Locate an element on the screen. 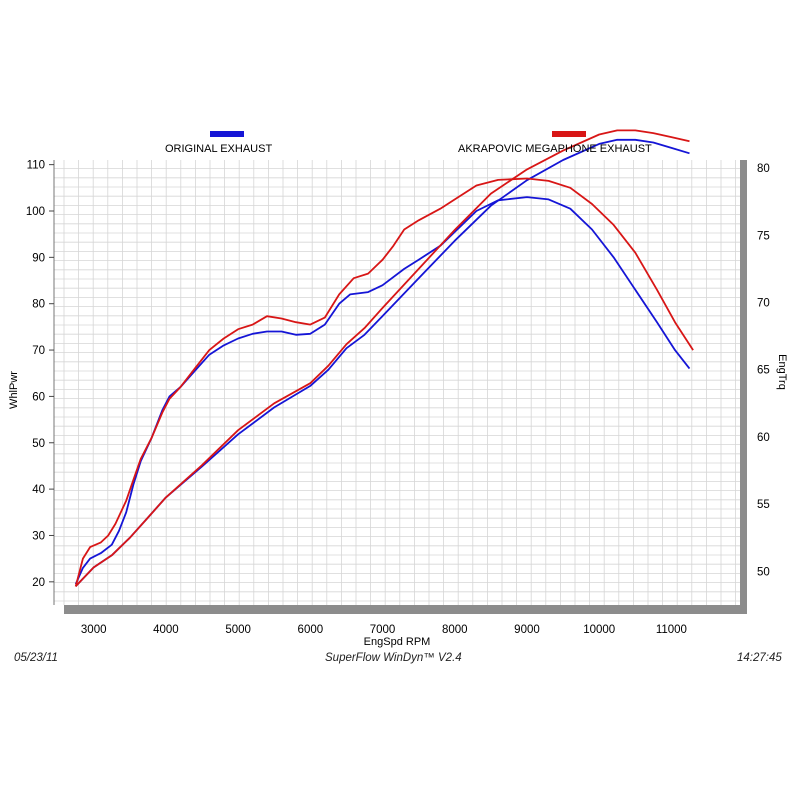 The height and width of the screenshot is (800, 800). left-tick-label: 60 is located at coordinates (38, 397).